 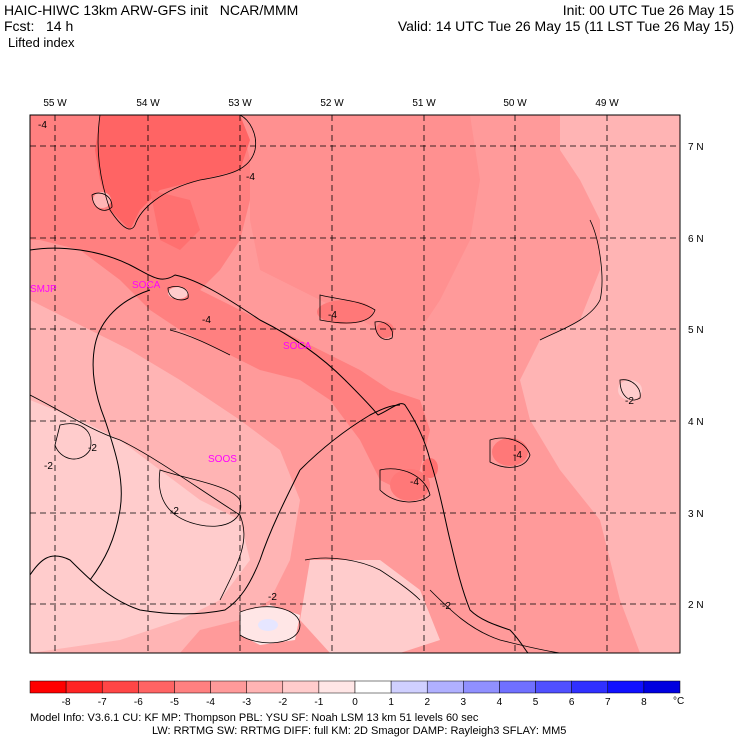 What do you see at coordinates (696, 422) in the screenshot?
I see `lat-label: 4 N` at bounding box center [696, 422].